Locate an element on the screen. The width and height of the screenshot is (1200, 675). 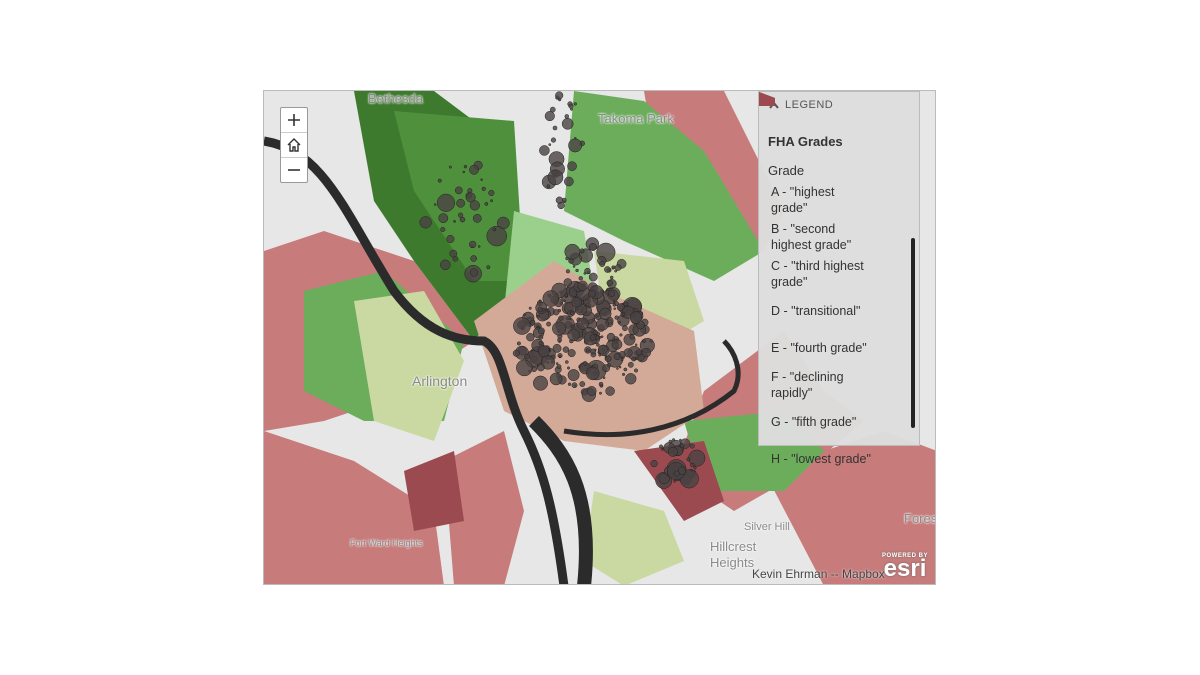
legend-label: H - "lowest grade" is located at coordinates (821, 459).